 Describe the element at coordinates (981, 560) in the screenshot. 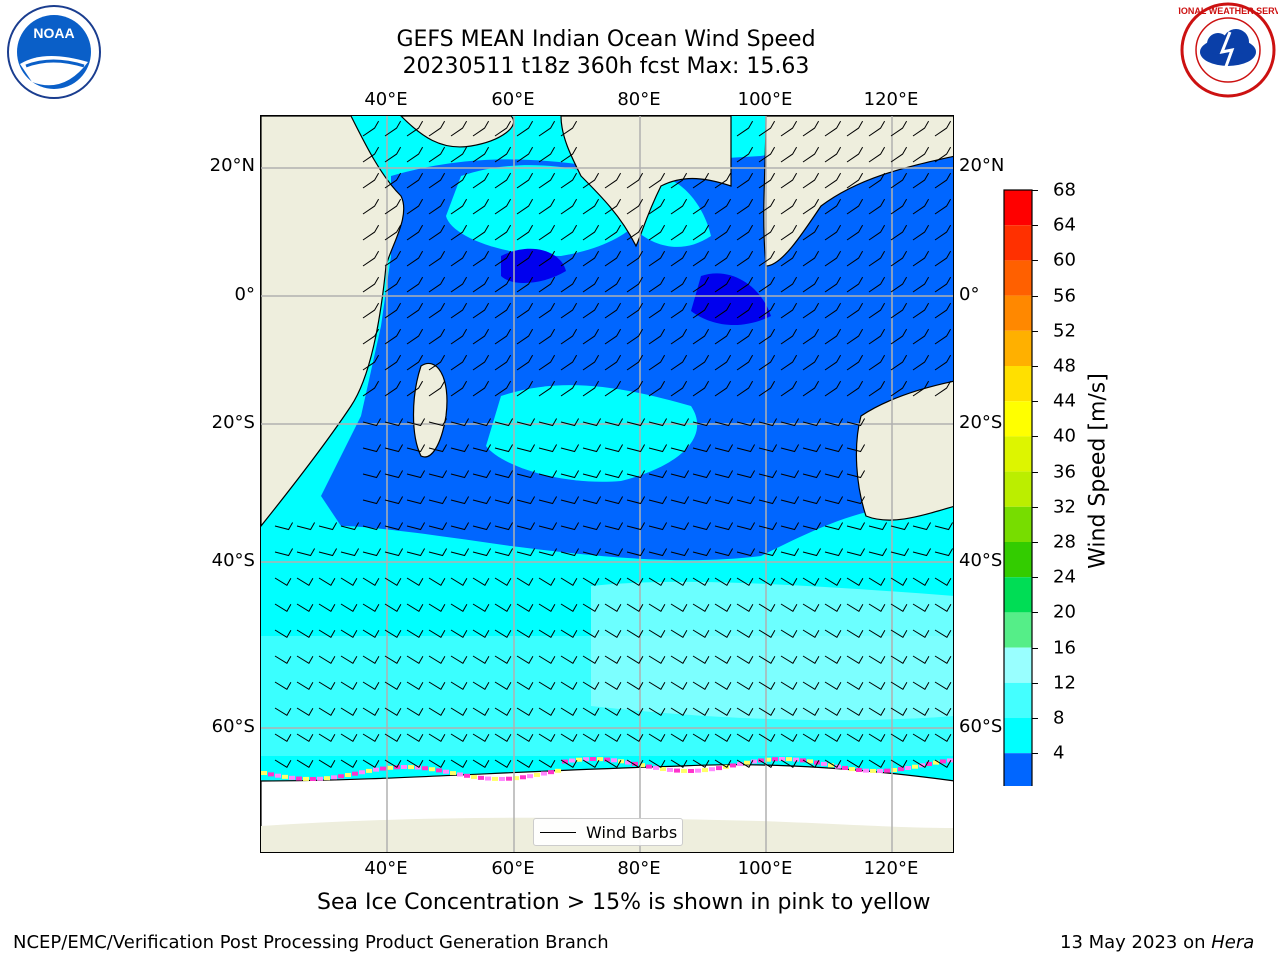

I see `lat-label-right-40s: 40°S` at that location.